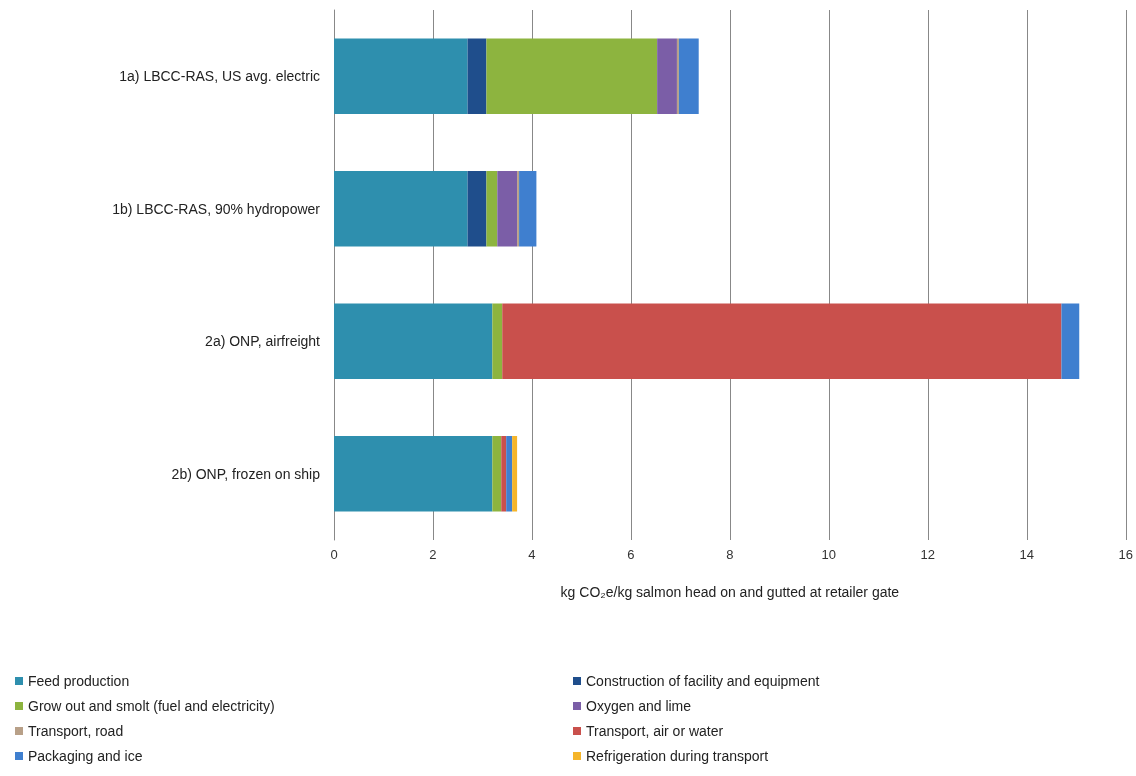  What do you see at coordinates (433, 554) in the screenshot?
I see `x-tick-label: 2` at bounding box center [433, 554].